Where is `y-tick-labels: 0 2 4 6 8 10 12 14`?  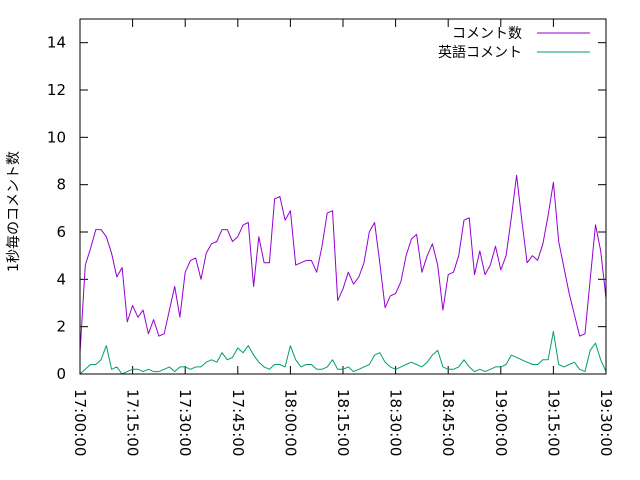 y-tick-labels: 0 2 4 6 8 10 12 14 is located at coordinates (56, 208).